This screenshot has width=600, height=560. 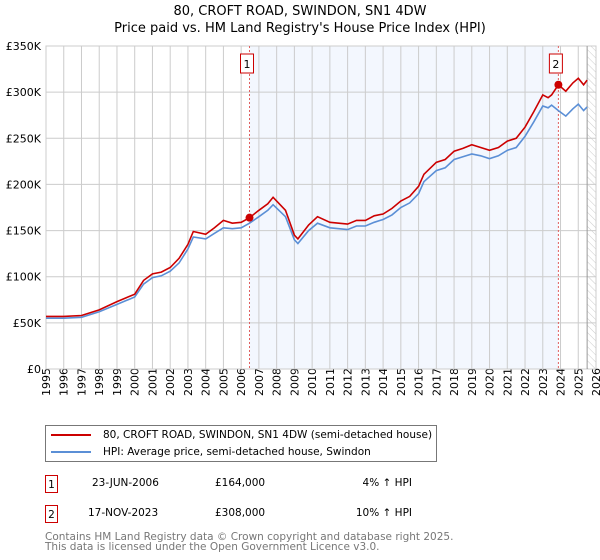 I want to click on x-tick-label: 2004, so click(x=206, y=382).